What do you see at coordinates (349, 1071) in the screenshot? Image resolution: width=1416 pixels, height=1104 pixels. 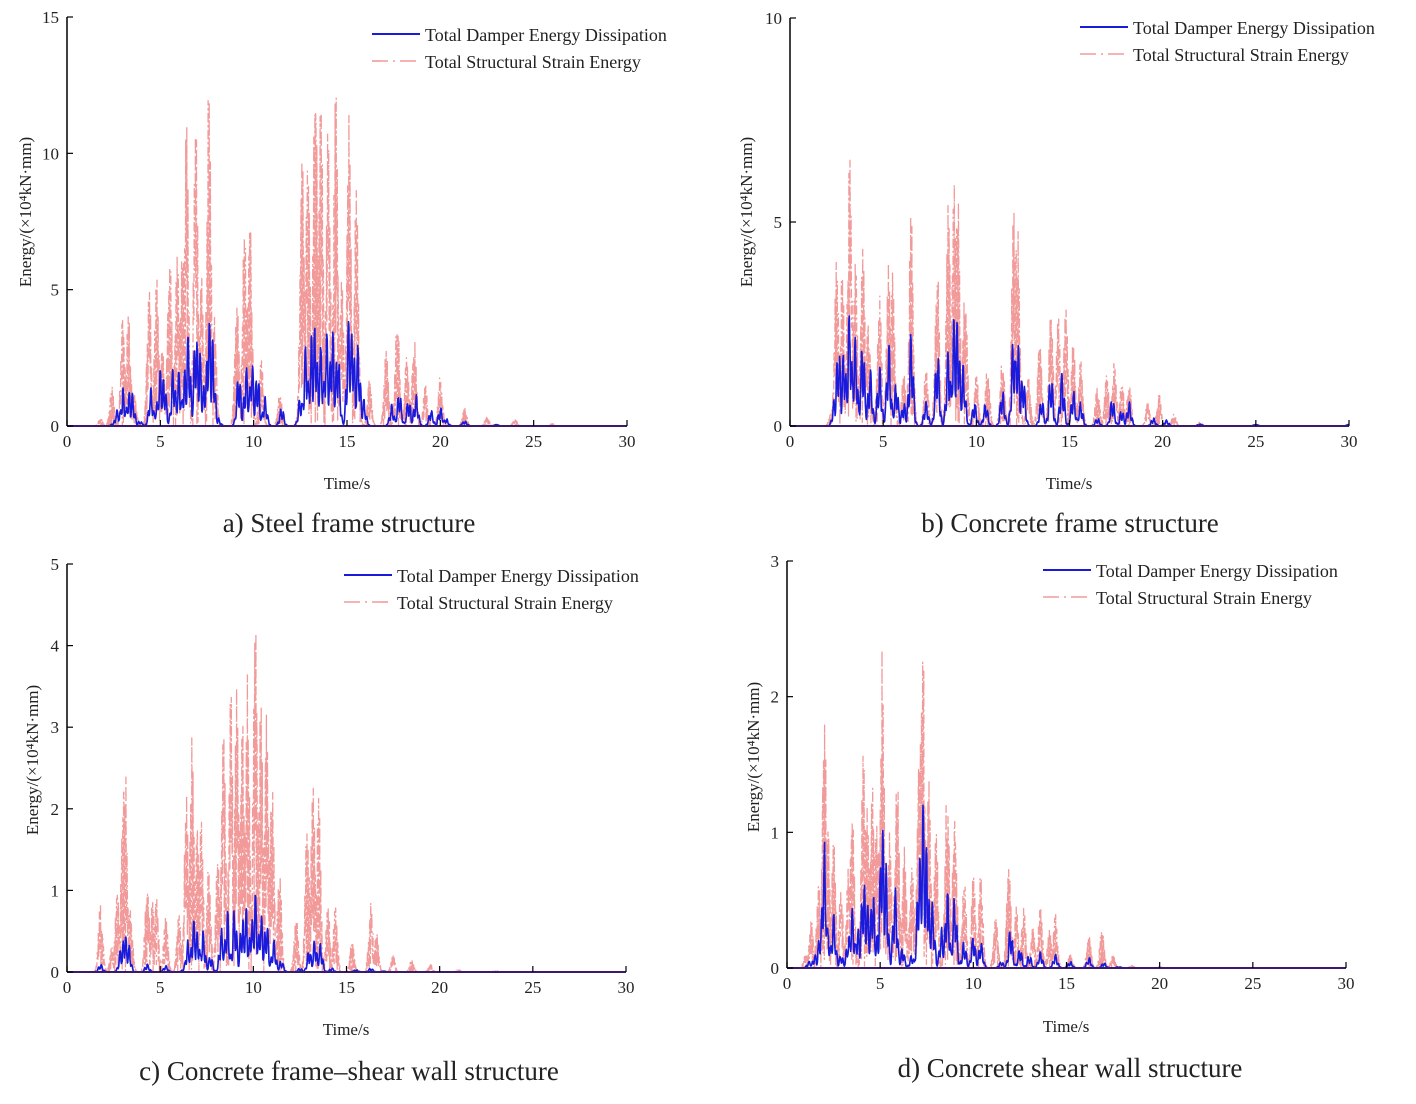 I see `caption-c: c) Concrete frame–shear wall structure` at bounding box center [349, 1071].